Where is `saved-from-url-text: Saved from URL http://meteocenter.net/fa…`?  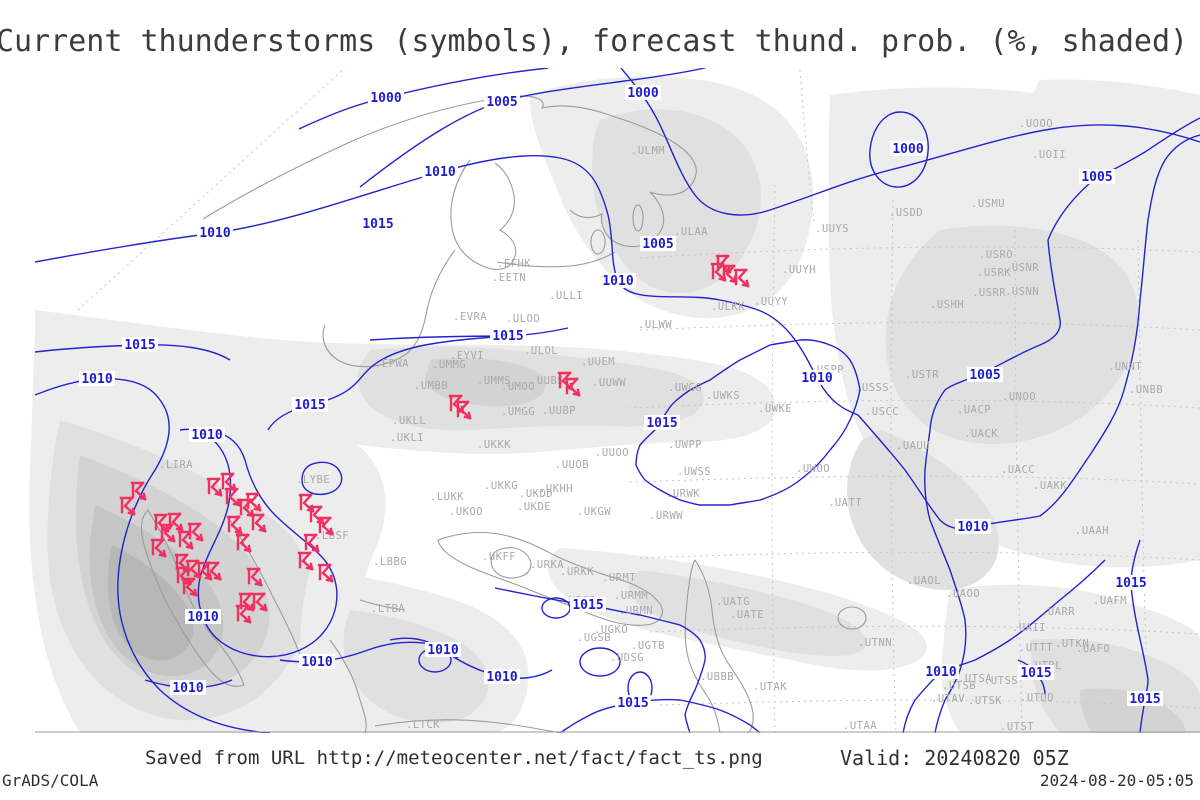 saved-from-url-text: Saved from URL http://meteocenter.net/fa… is located at coordinates (454, 758).